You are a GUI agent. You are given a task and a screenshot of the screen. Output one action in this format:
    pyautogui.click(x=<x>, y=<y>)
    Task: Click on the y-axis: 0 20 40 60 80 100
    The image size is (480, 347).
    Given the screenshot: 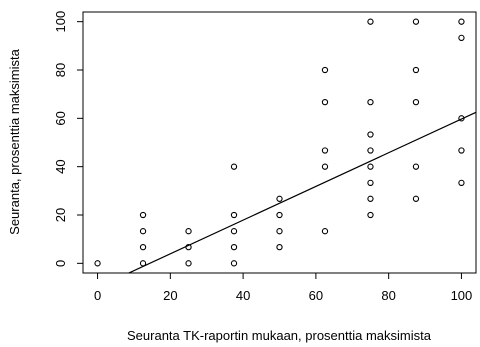 What is the action you would take?
    pyautogui.click(x=68, y=139)
    